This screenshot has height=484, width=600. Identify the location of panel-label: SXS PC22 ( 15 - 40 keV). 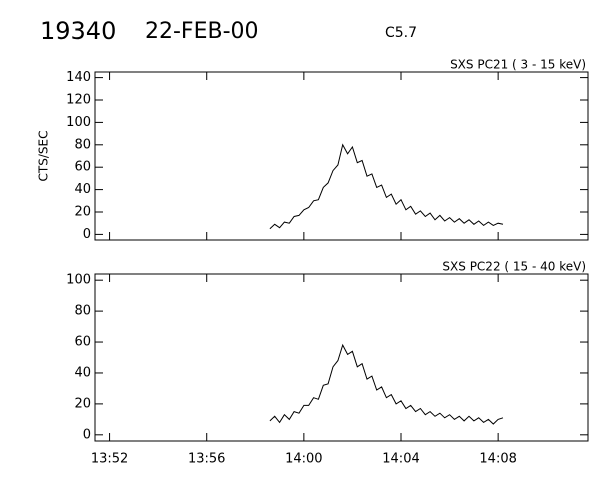
(514, 267).